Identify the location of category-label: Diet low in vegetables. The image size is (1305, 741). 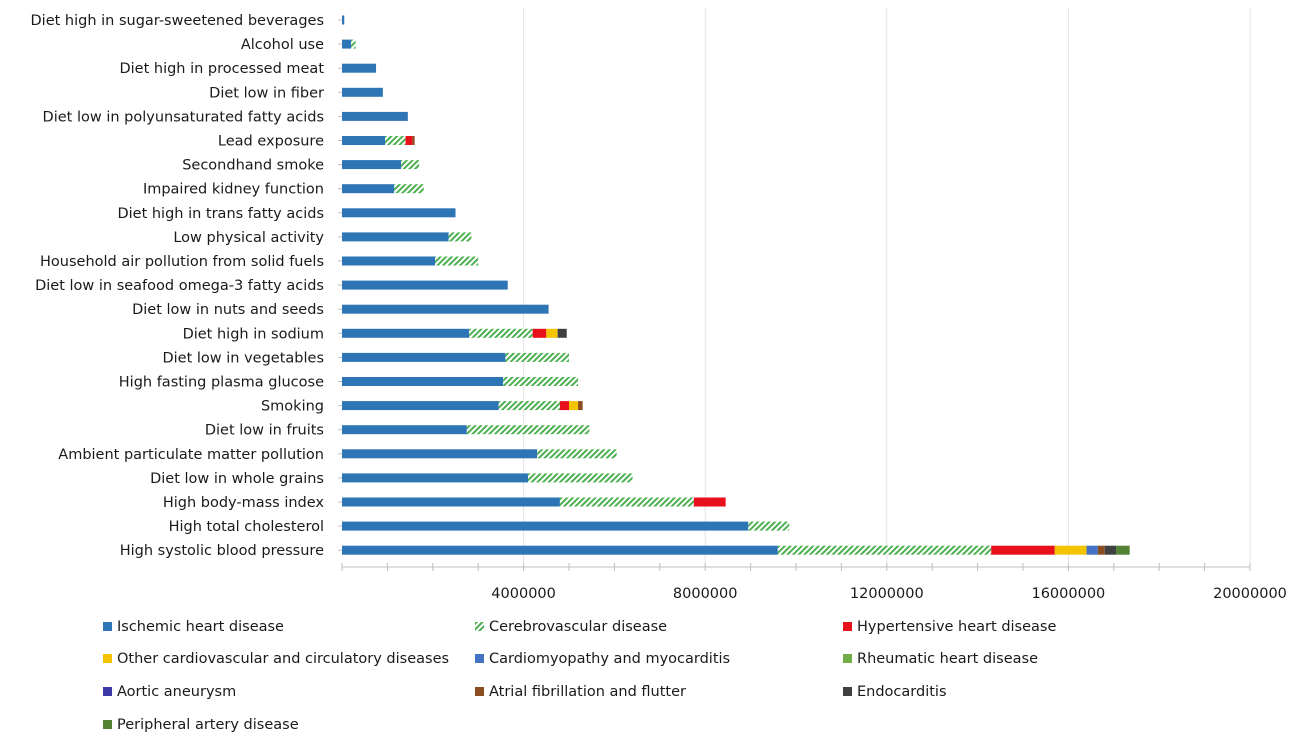
(243, 358).